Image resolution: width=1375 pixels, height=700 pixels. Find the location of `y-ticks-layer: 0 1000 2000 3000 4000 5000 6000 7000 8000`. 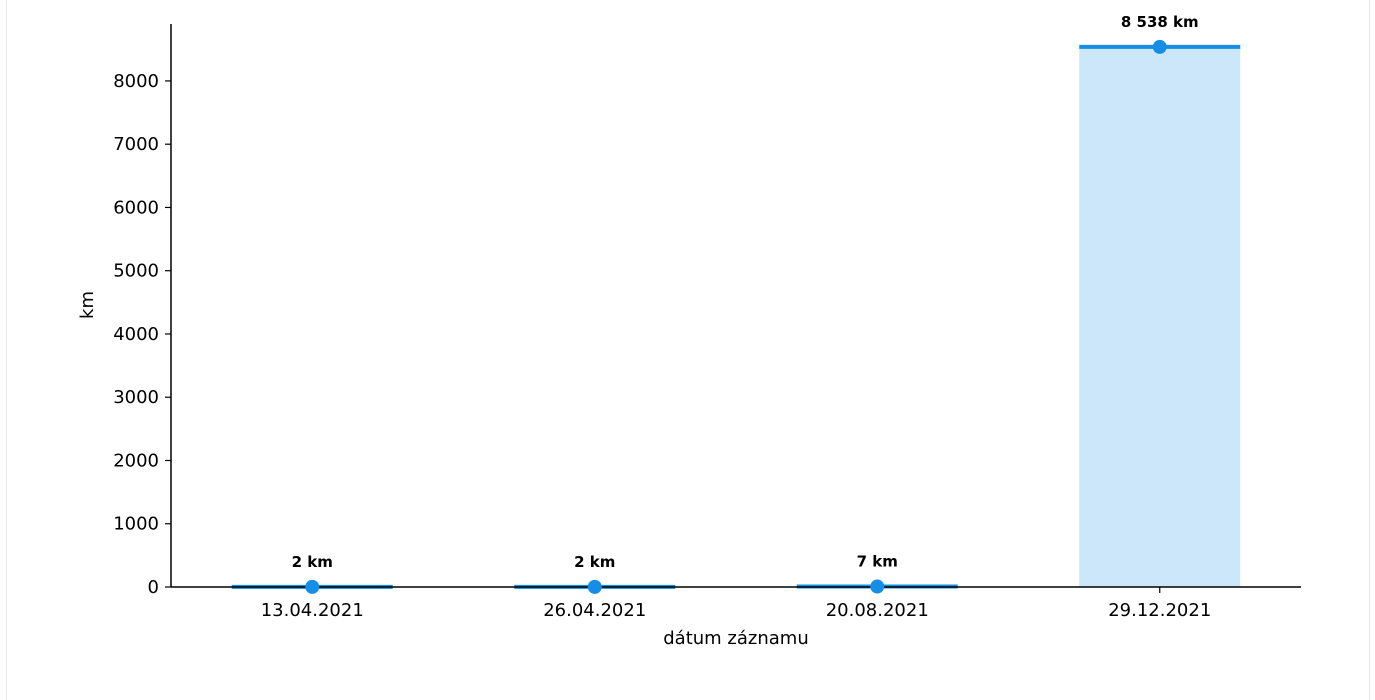

y-ticks-layer: 0 1000 2000 3000 4000 5000 6000 7000 8000 is located at coordinates (142, 334).